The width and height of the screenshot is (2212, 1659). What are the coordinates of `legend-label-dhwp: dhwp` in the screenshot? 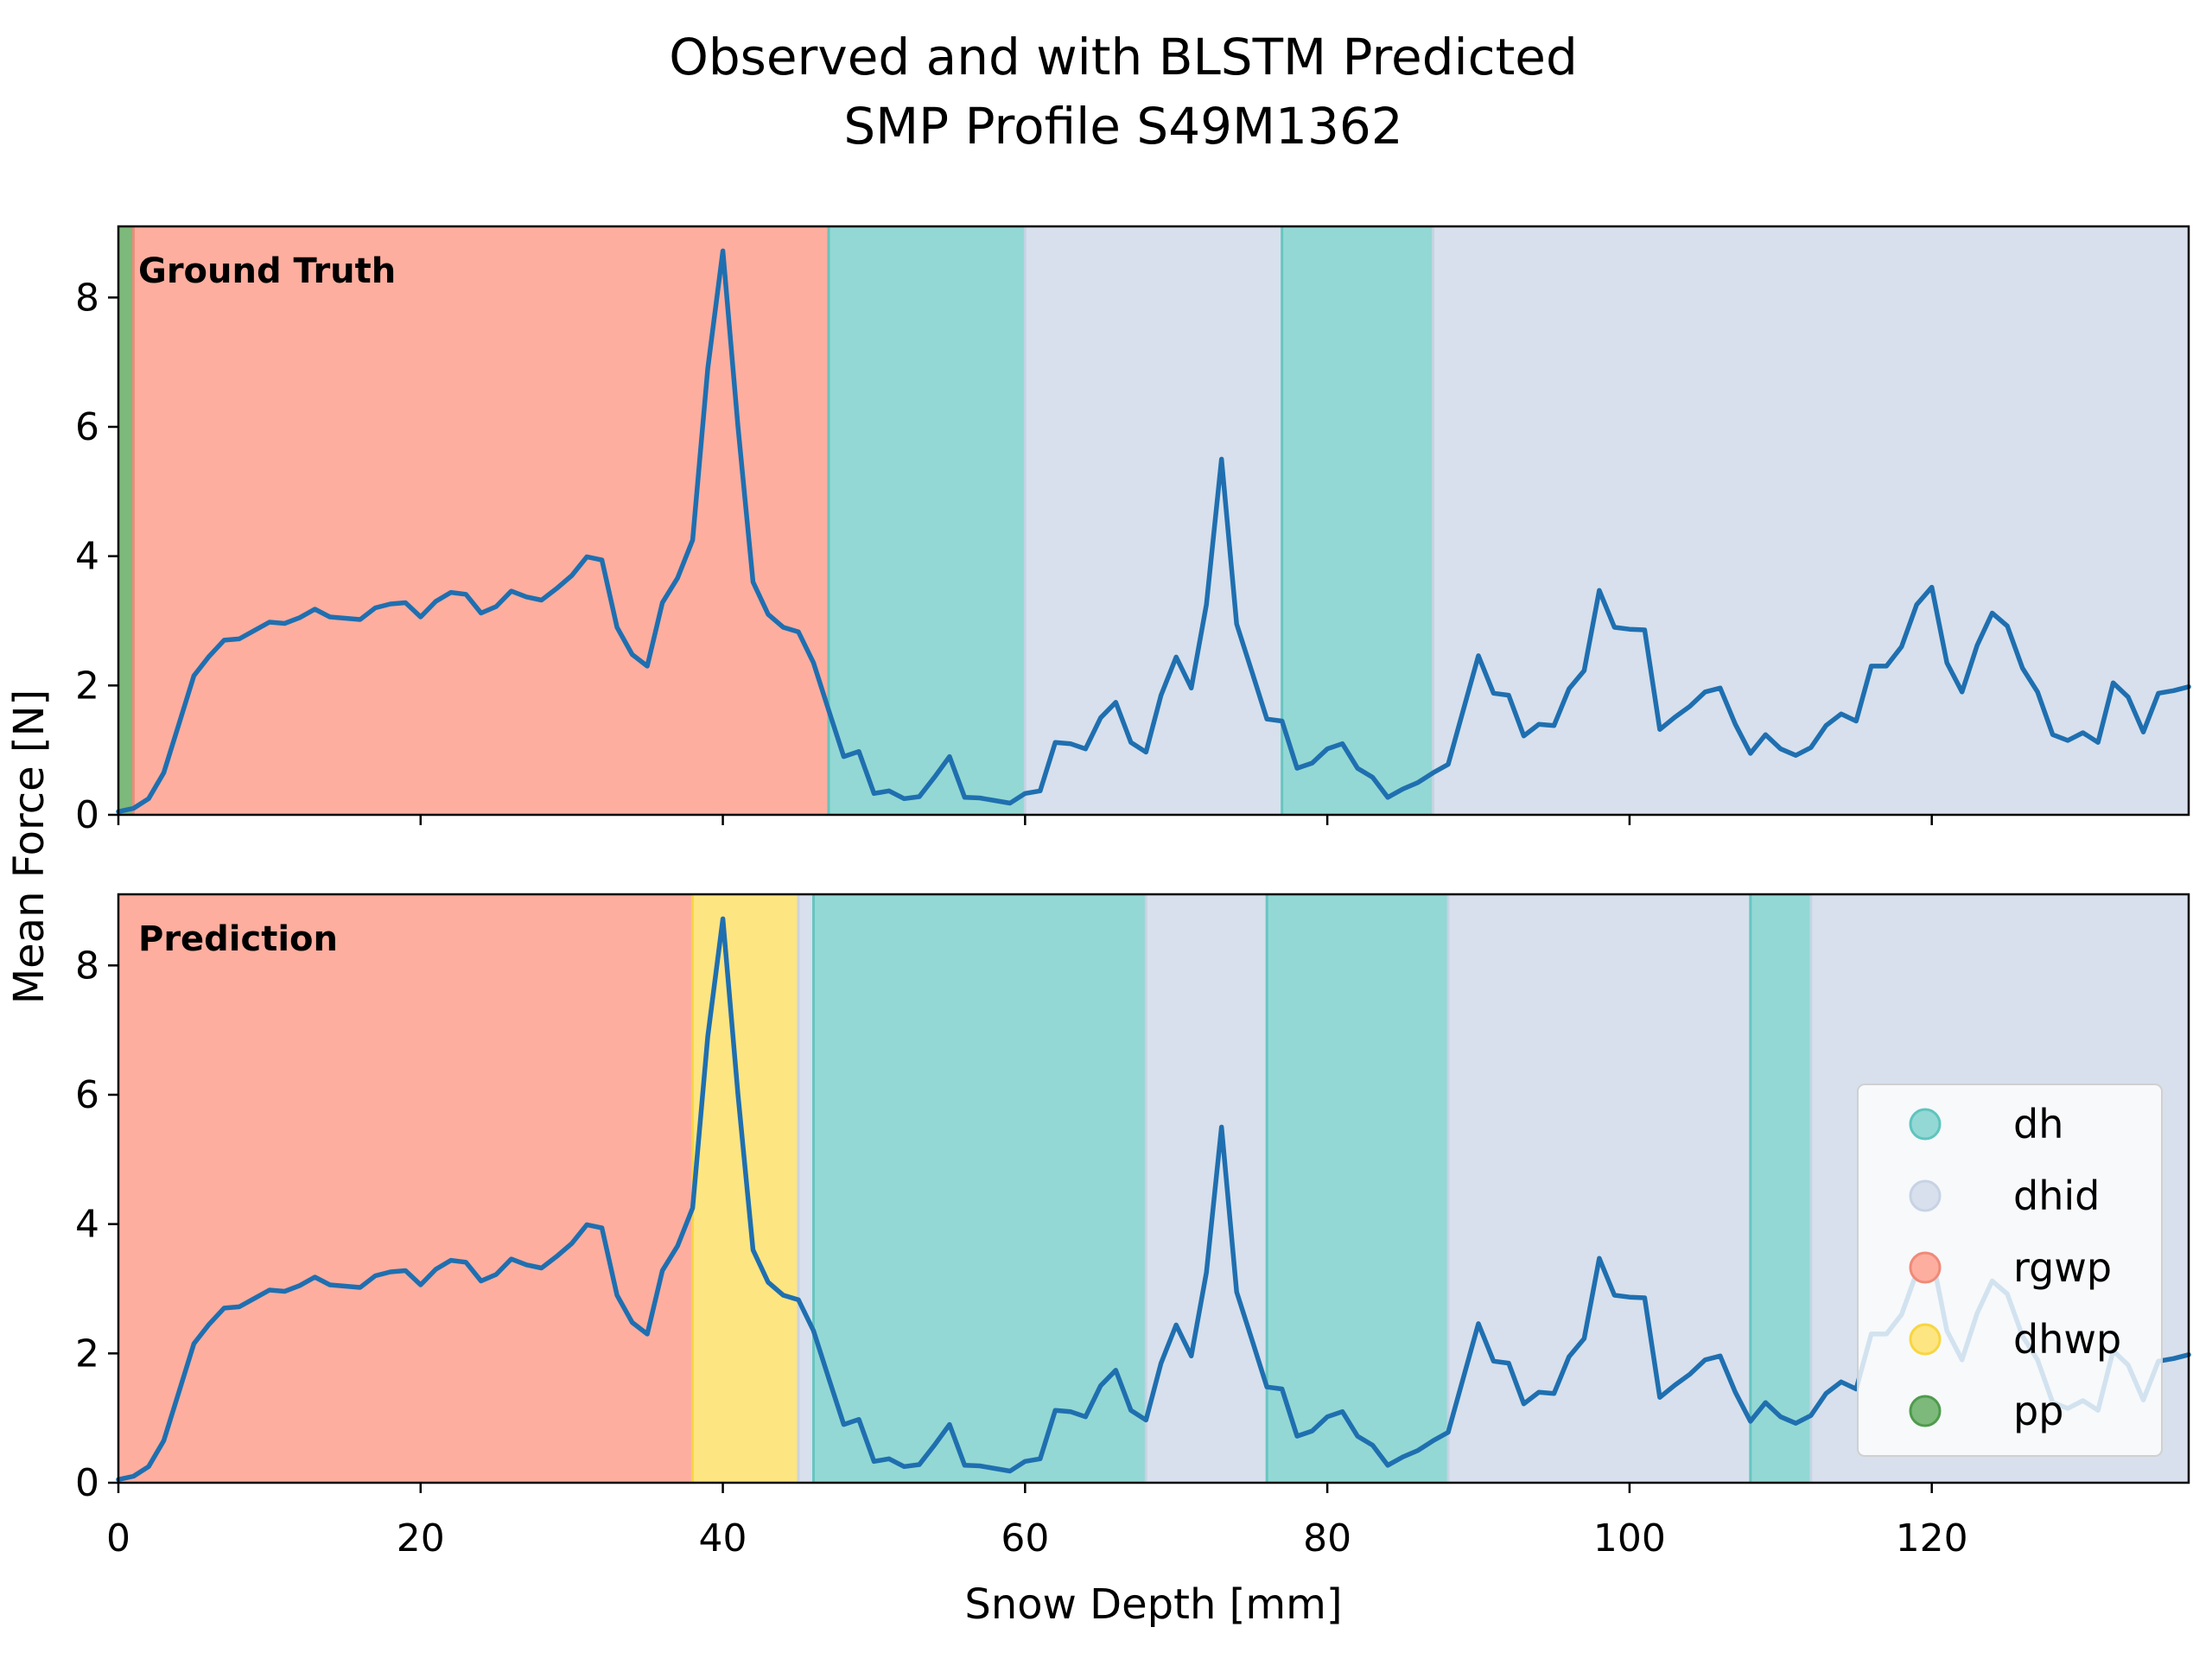 It's located at (2067, 1339).